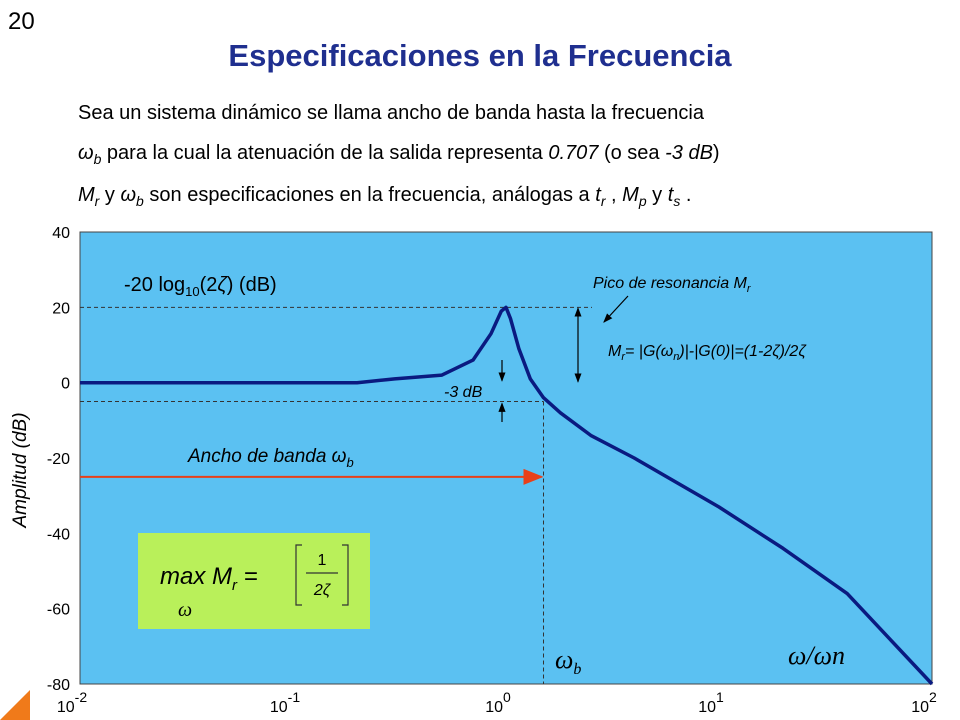 This screenshot has height=720, width=960. I want to click on line2-part-b: (o sea, so click(632, 153).